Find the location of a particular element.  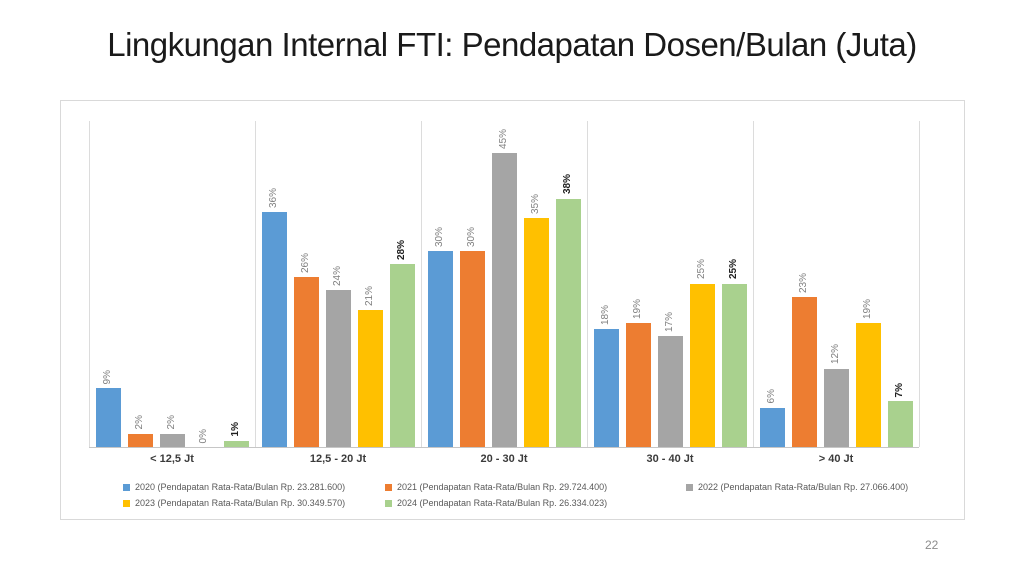

bar-value-label: 28% is located at coordinates (401, 249).